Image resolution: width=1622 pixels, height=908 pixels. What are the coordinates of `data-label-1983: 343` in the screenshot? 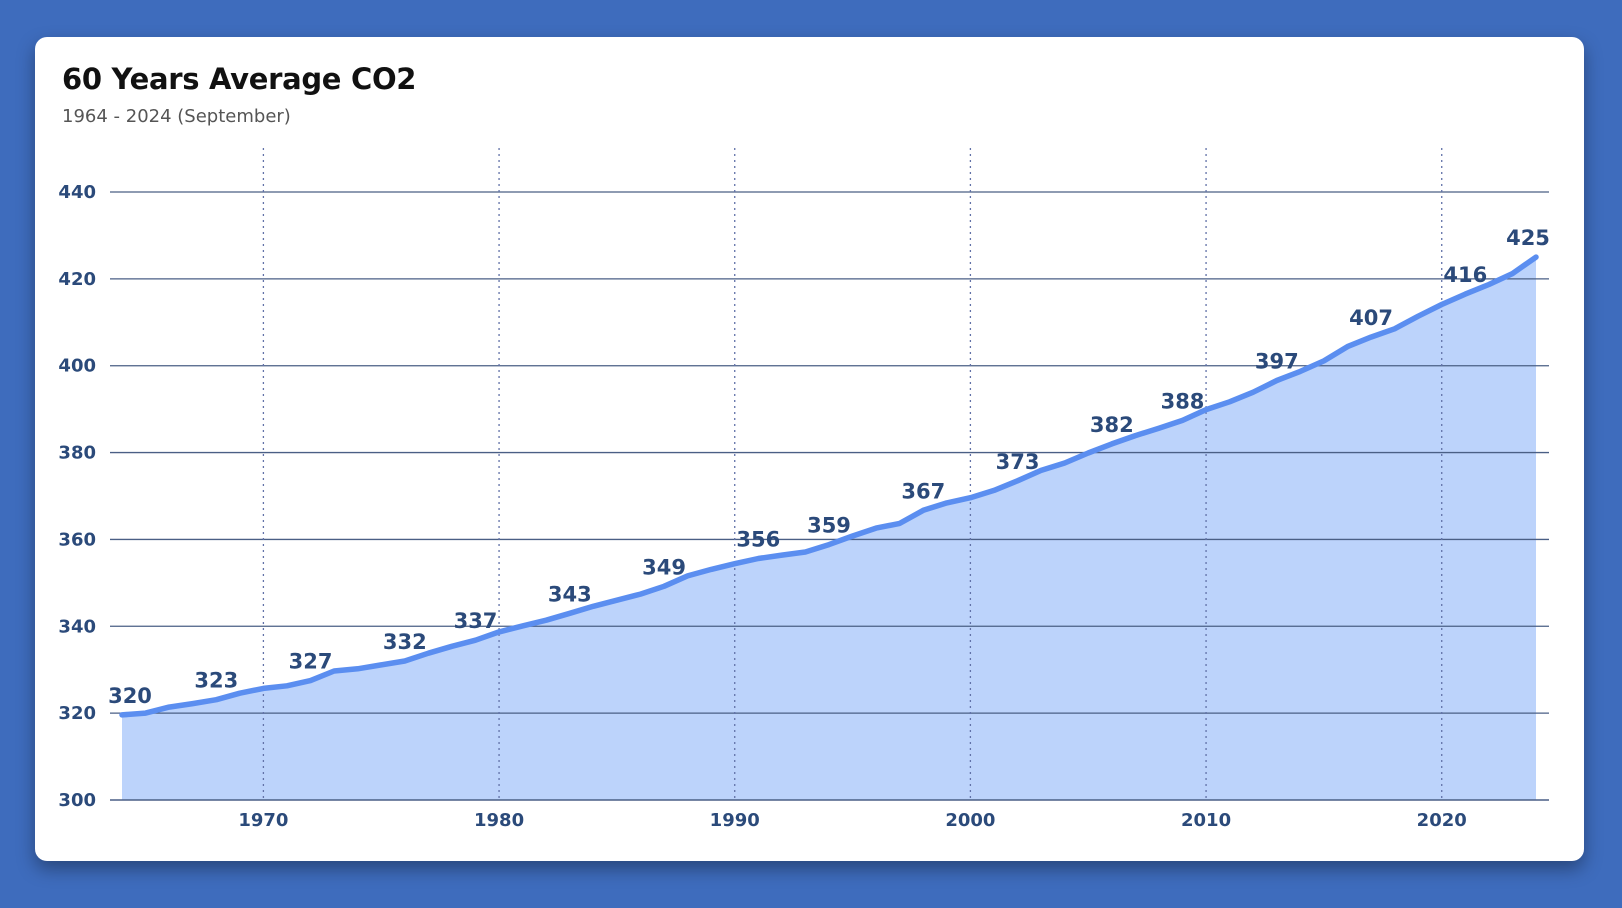 It's located at (570, 594).